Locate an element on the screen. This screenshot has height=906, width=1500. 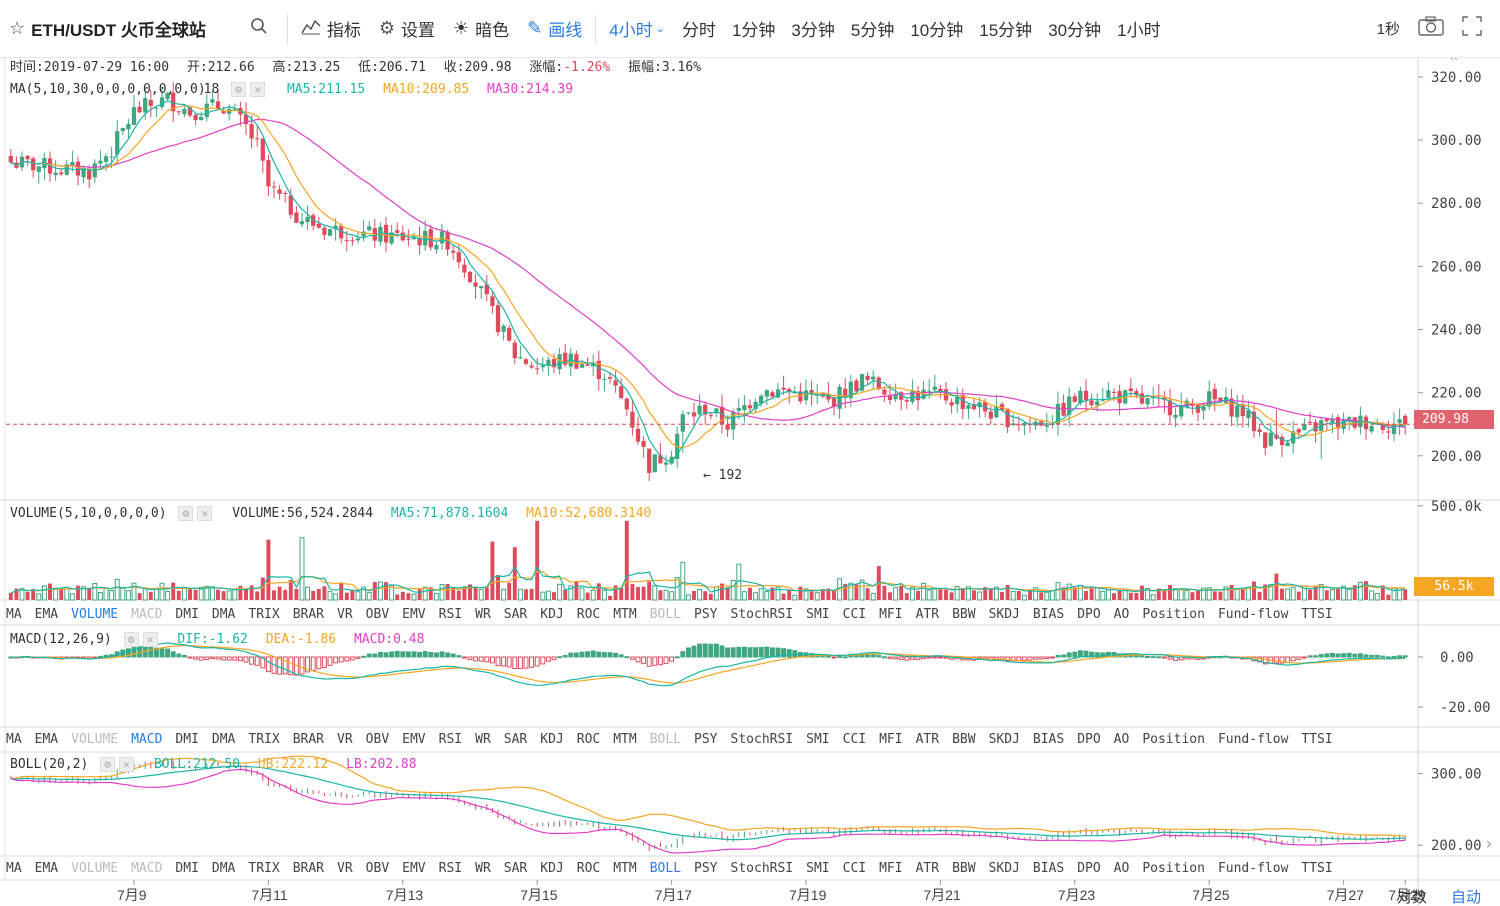
indicators-button: 指标 is located at coordinates (331, 29).